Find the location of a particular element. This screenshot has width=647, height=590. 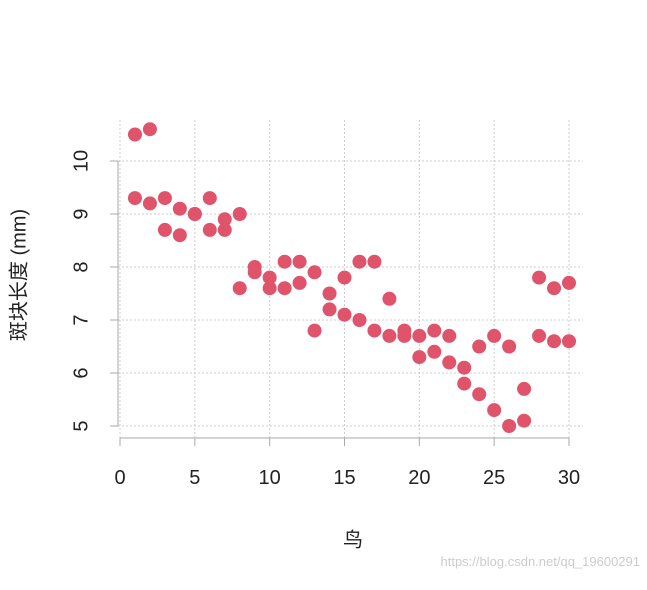

y-tick-label: 5 is located at coordinates (81, 425).